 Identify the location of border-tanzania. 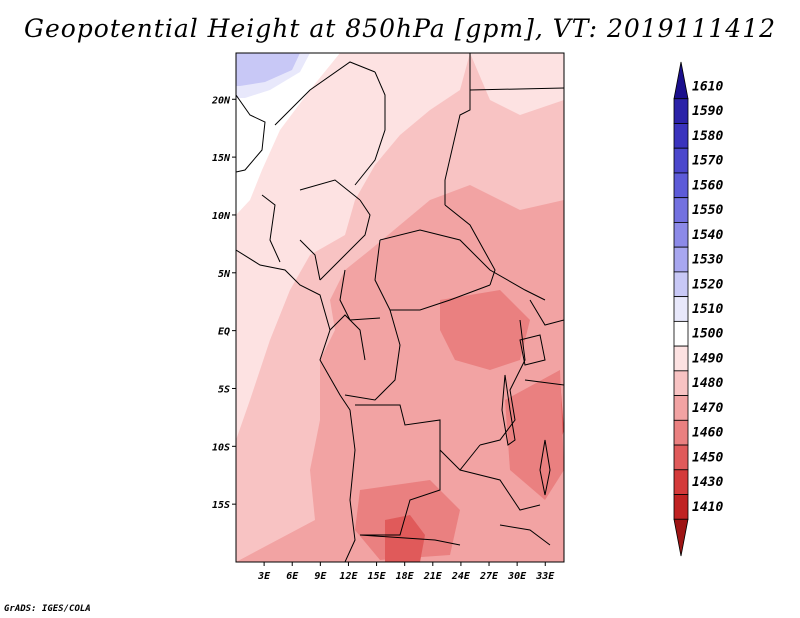
(544, 382).